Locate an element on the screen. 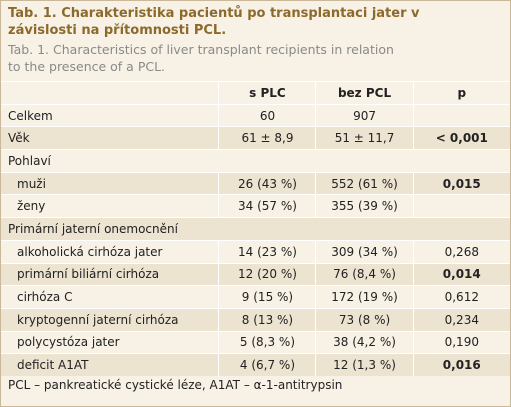 The image size is (511, 407). cell: 34 (57 %) is located at coordinates (267, 206).